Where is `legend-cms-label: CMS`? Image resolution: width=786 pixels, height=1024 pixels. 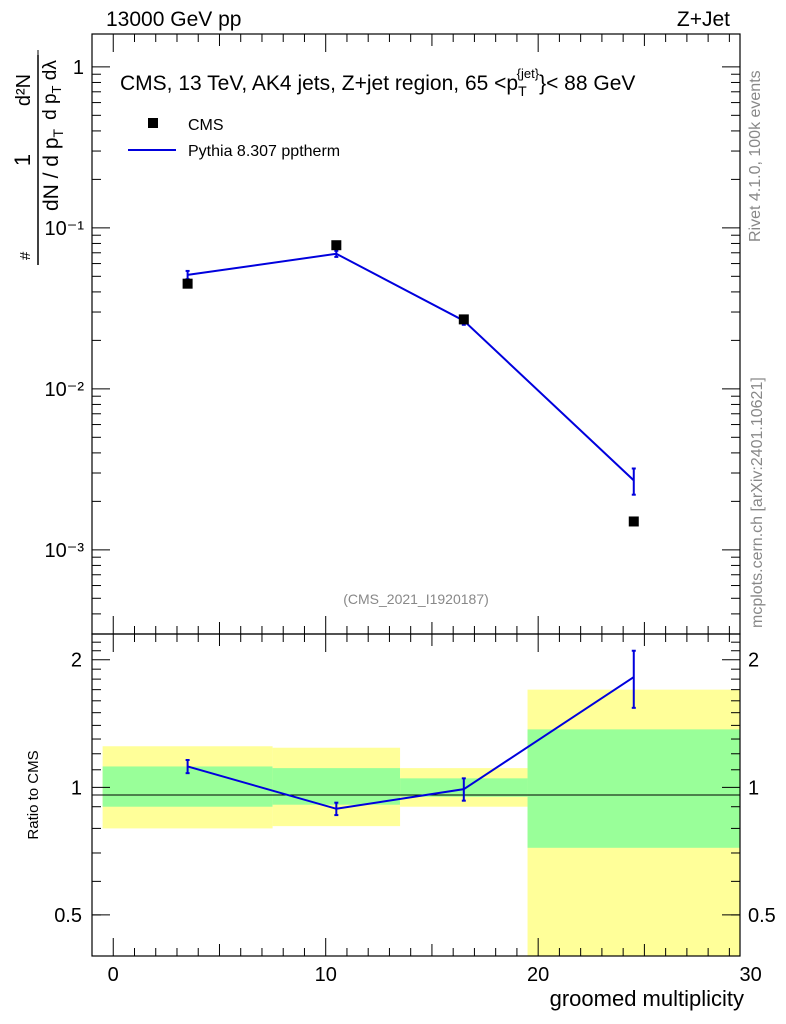 legend-cms-label: CMS is located at coordinates (206, 125).